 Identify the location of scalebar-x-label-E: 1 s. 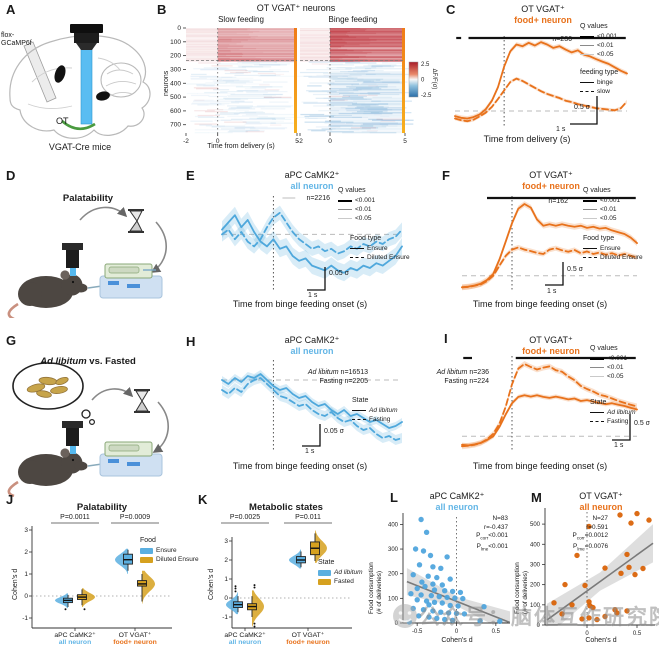
(313, 295).